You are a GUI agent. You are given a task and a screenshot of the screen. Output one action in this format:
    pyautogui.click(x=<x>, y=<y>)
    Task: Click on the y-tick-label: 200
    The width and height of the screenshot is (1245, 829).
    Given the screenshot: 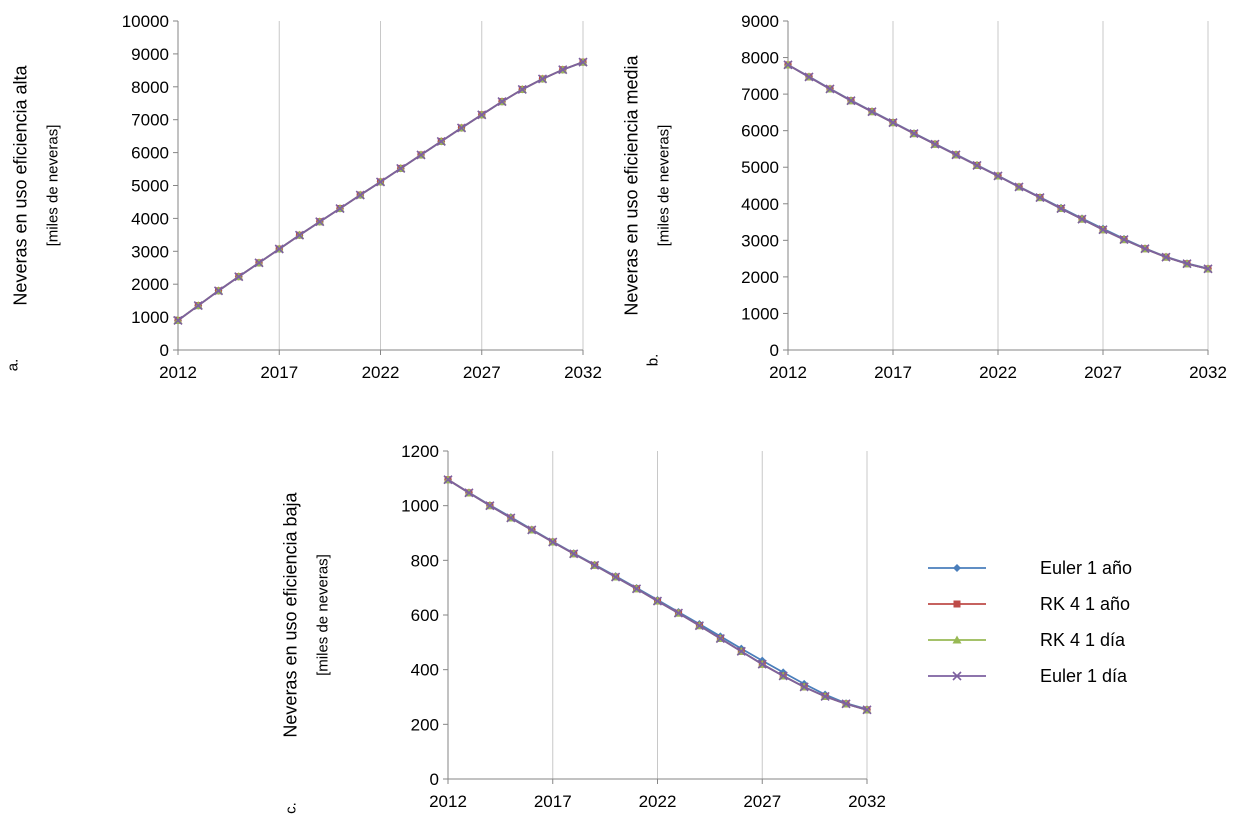 What is the action you would take?
    pyautogui.click(x=425, y=724)
    